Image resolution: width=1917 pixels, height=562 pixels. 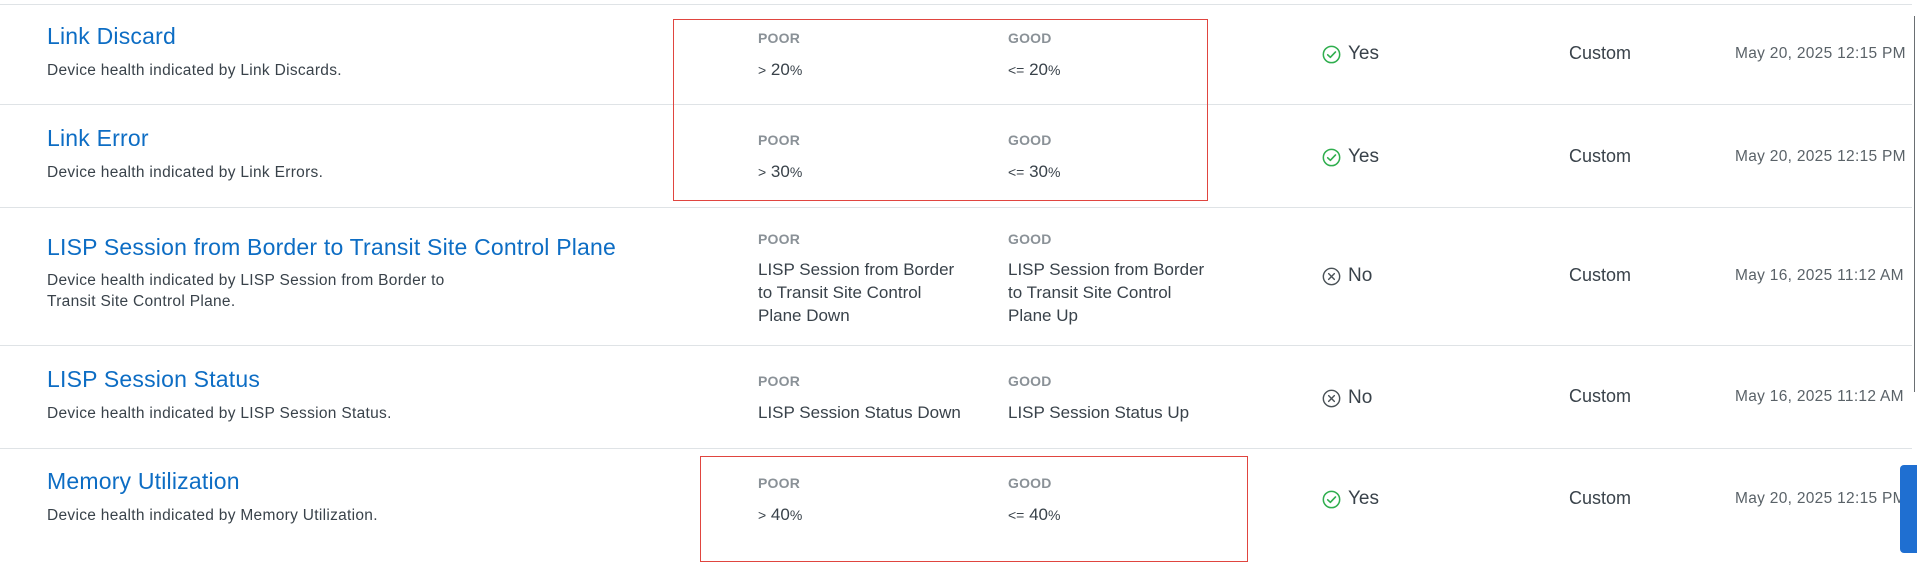 What do you see at coordinates (185, 172) in the screenshot?
I see `kpi-description: Device health indicated by Link Errors.` at bounding box center [185, 172].